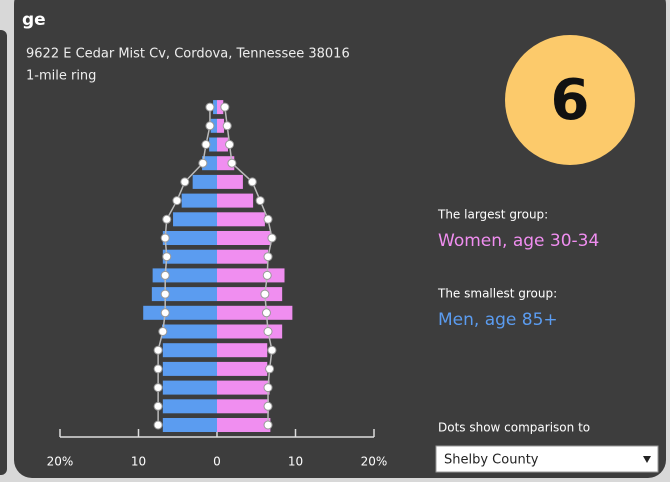 Image resolution: width=670 pixels, height=482 pixels. Describe the element at coordinates (61, 76) in the screenshot. I see `ring: 1-mile ring` at that location.